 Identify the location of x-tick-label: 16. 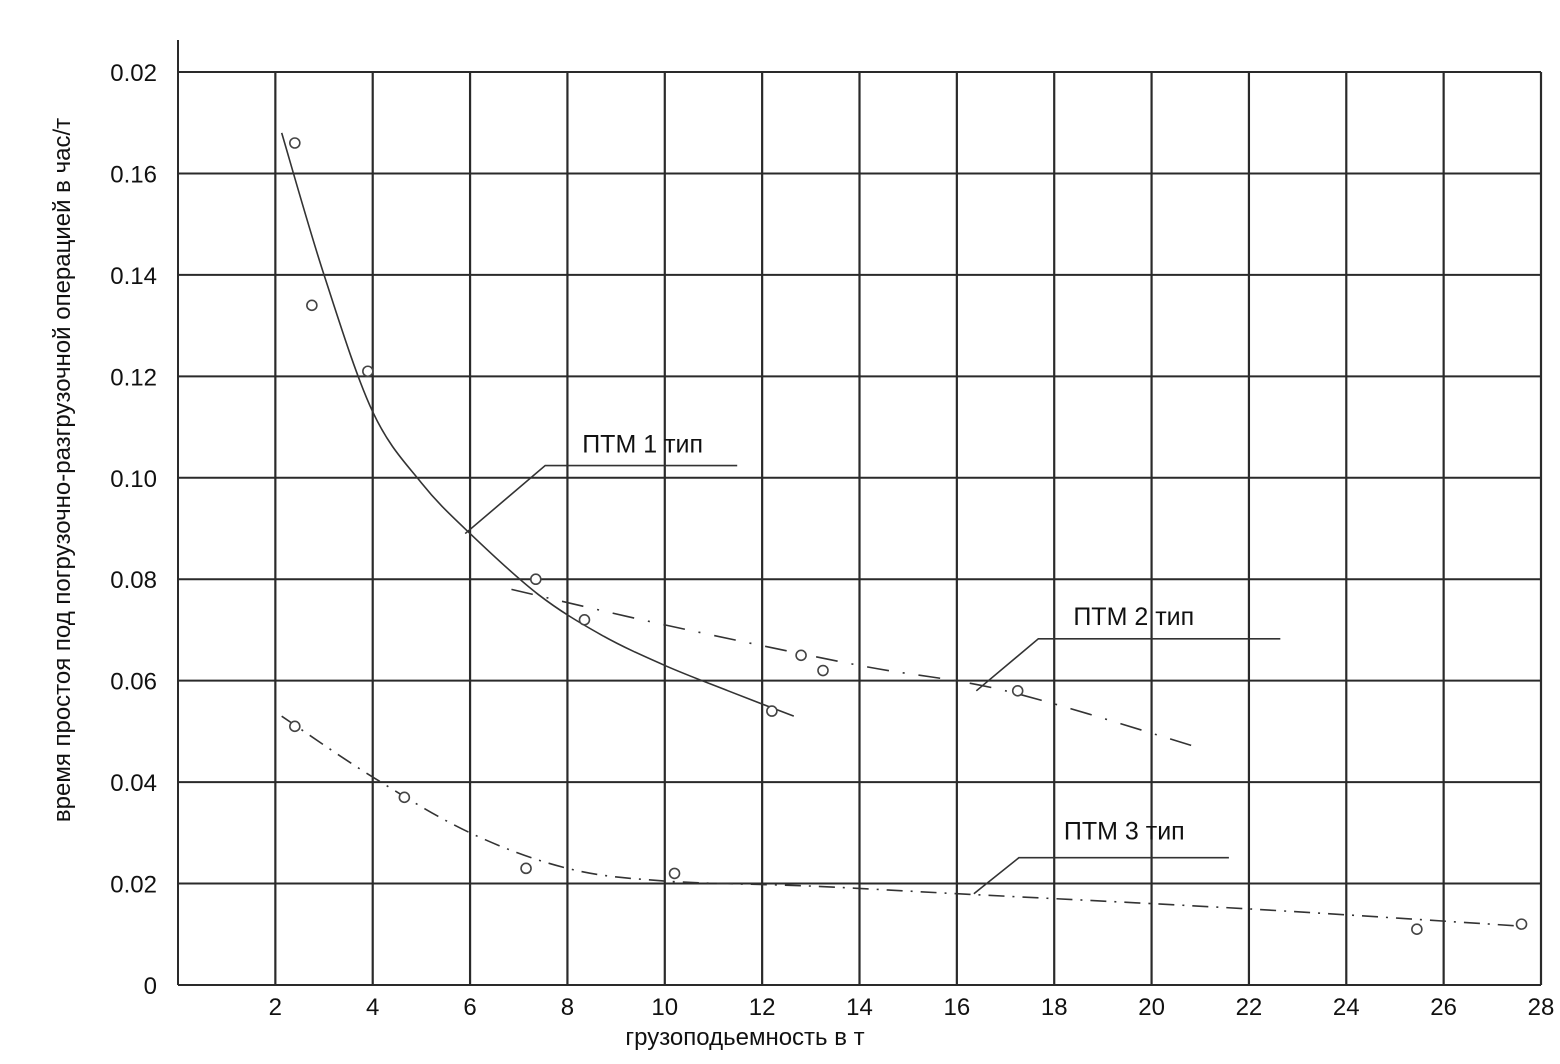
(957, 1007).